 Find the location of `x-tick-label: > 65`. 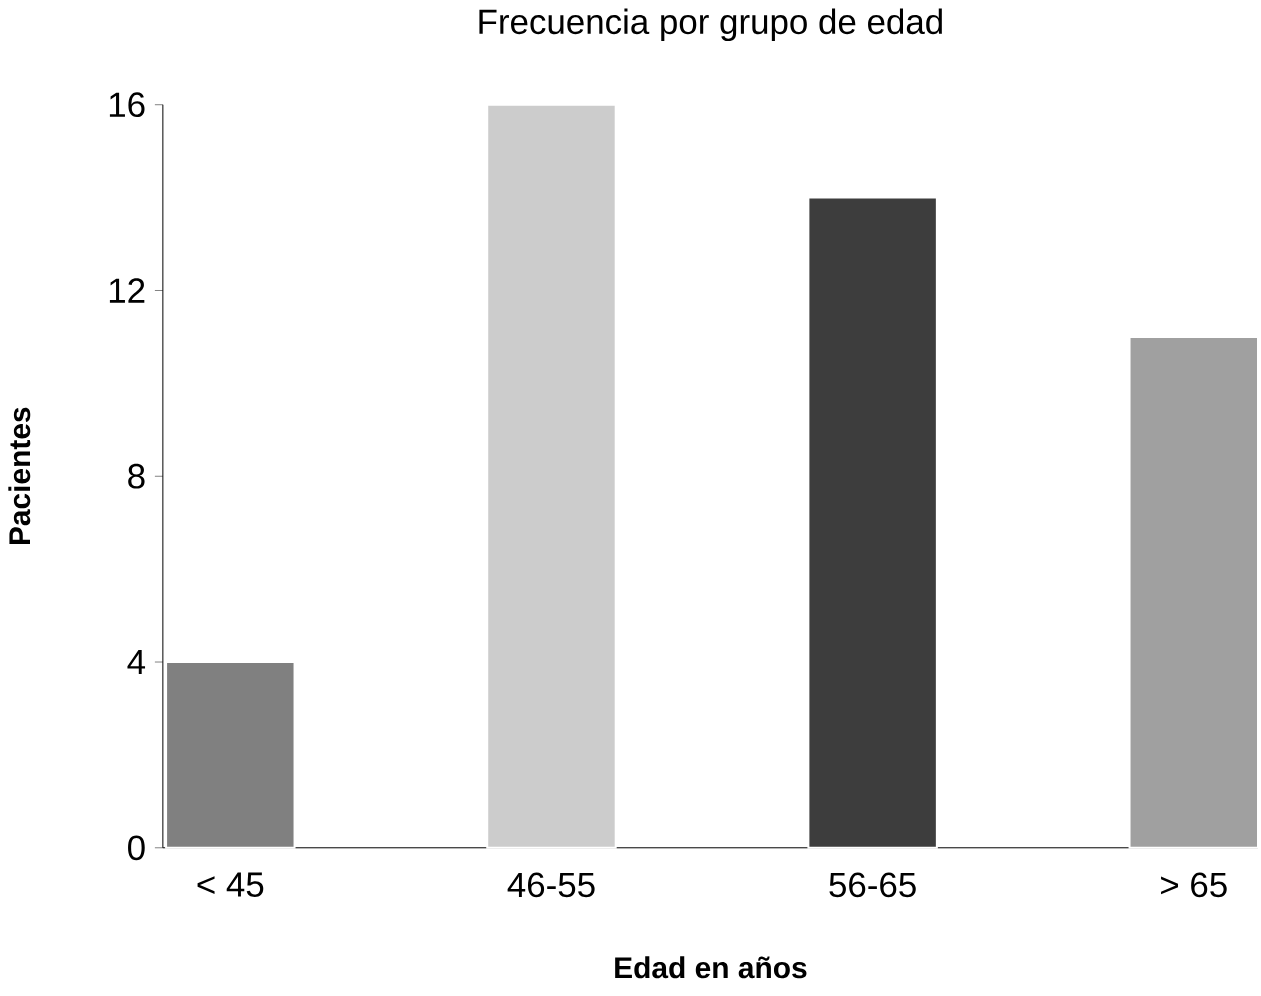

x-tick-label: > 65 is located at coordinates (1194, 885).